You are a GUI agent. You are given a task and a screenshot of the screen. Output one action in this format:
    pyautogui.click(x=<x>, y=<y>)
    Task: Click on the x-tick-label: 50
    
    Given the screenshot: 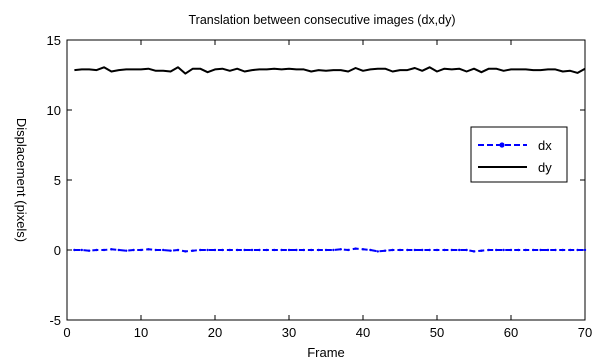 What is the action you would take?
    pyautogui.click(x=437, y=332)
    